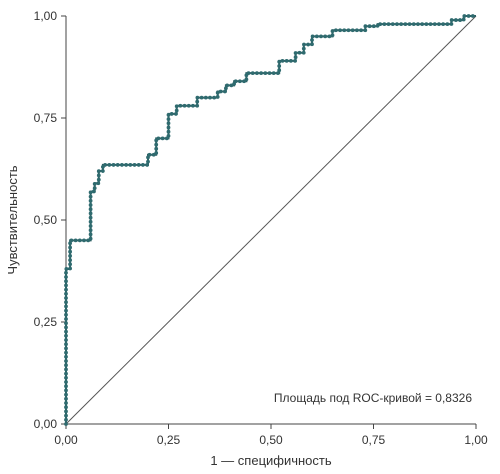 The width and height of the screenshot is (500, 474). What do you see at coordinates (46, 118) in the screenshot?
I see `y-tick-label: 0,75` at bounding box center [46, 118].